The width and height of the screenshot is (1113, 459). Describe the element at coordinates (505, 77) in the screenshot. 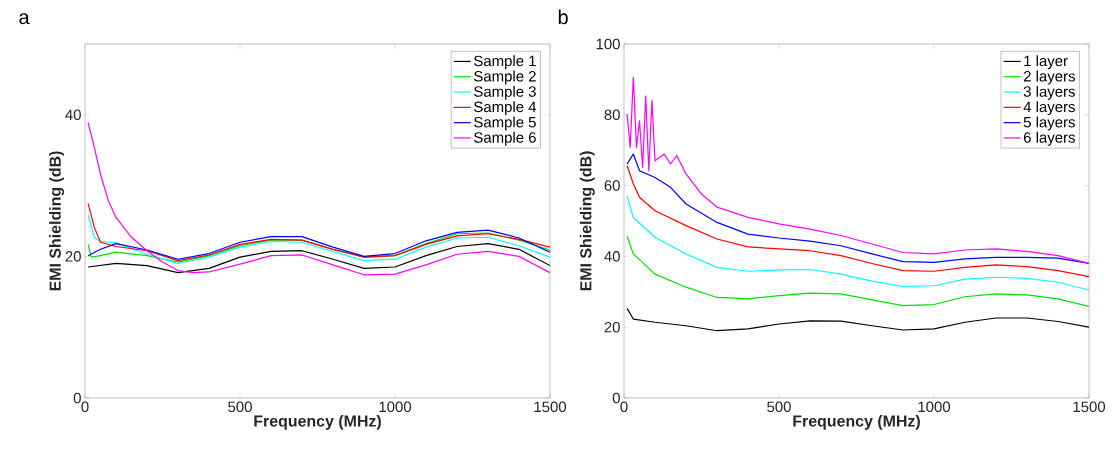

I see `legend-label: Sample 2` at that location.